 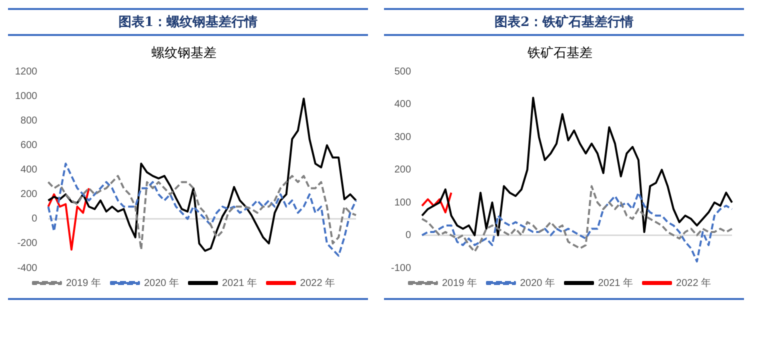 I want to click on y-tick-label: 600, so click(x=29, y=145).